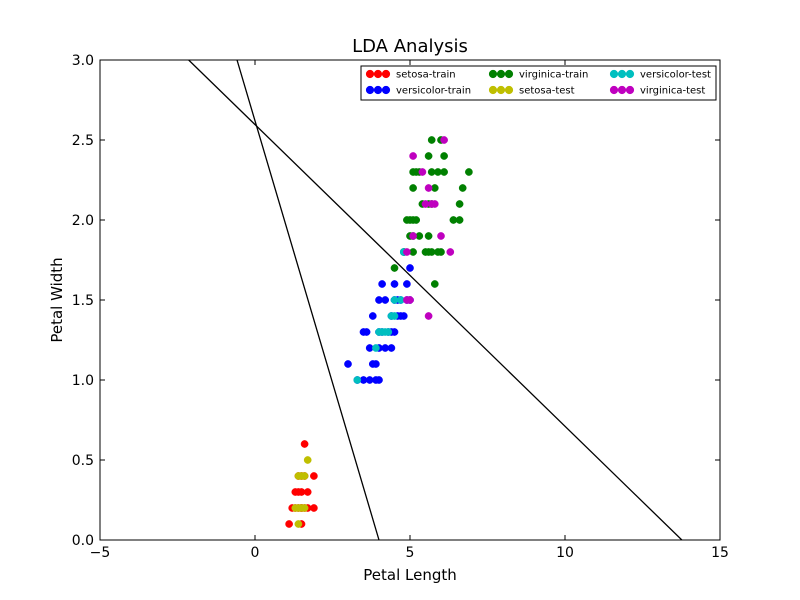 The image size is (800, 600). Describe the element at coordinates (255, 553) in the screenshot. I see `x-tick-label: 0` at that location.